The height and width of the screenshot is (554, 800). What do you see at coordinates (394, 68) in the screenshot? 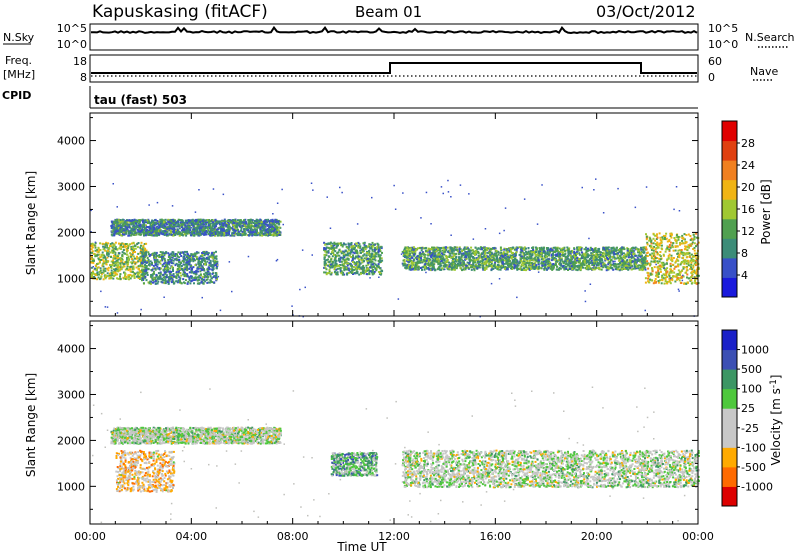
I see `freq-trace` at bounding box center [394, 68].